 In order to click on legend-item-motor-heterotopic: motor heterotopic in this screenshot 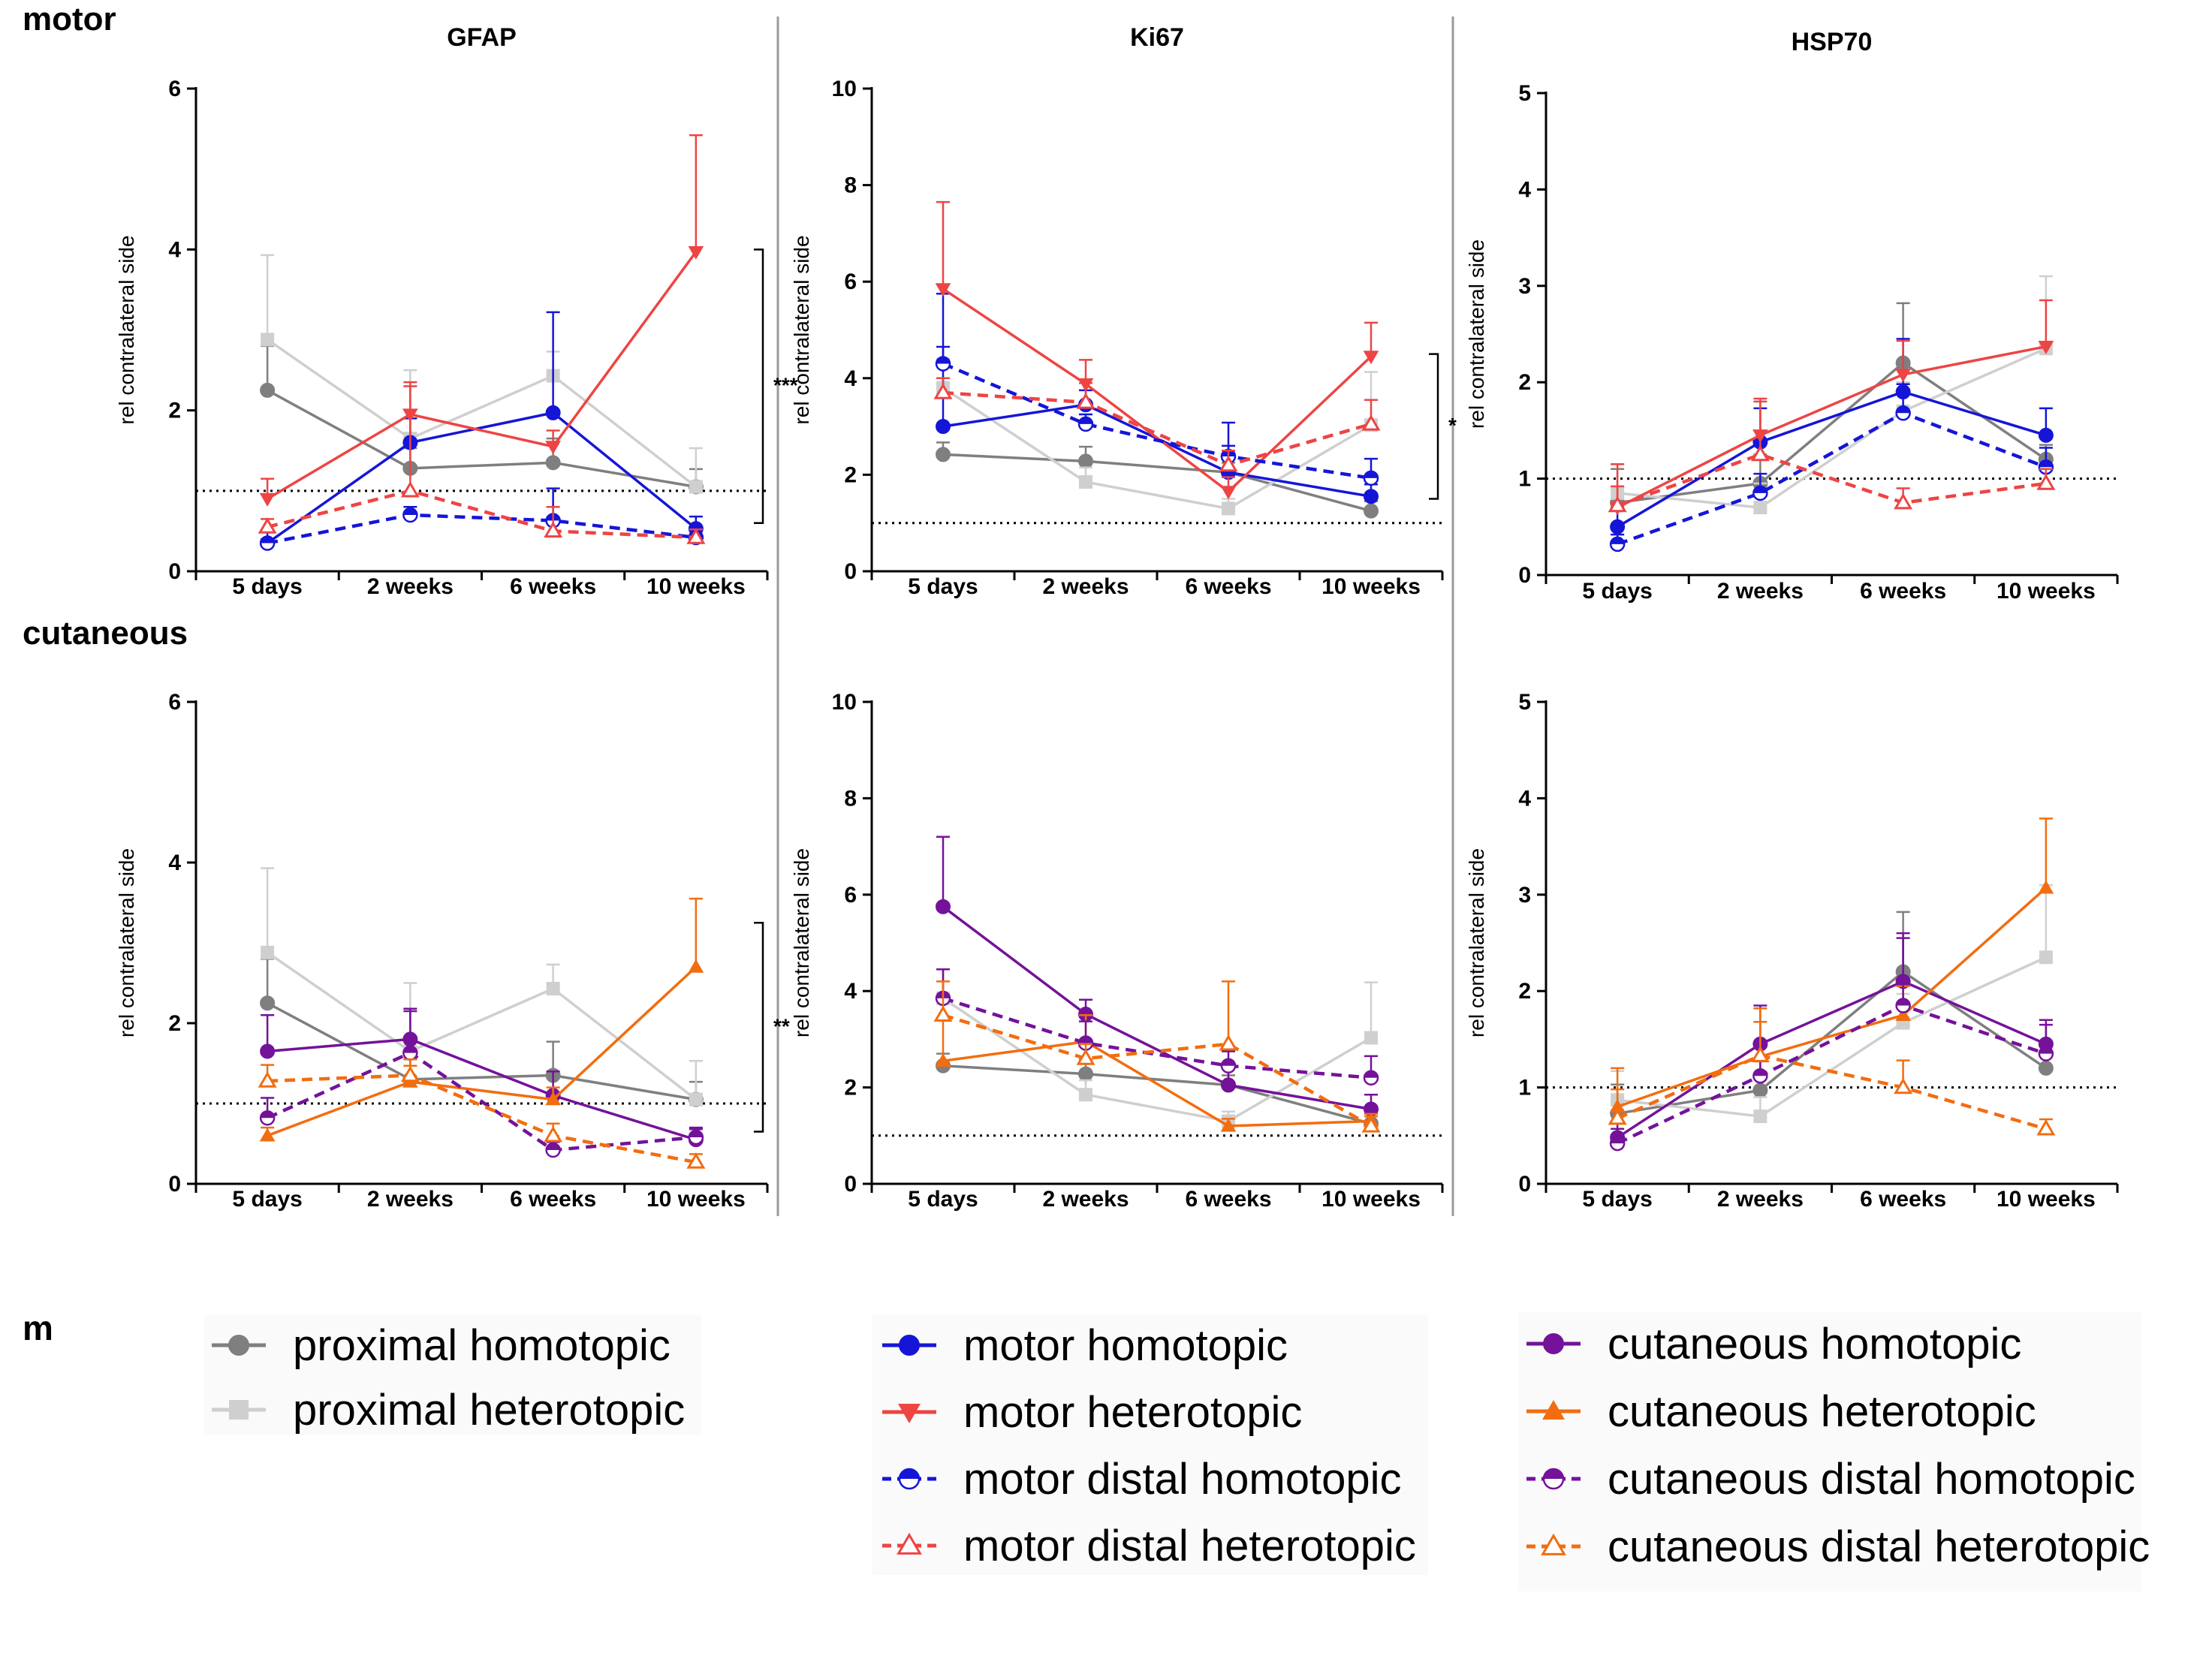, I will do `click(1092, 1412)`.